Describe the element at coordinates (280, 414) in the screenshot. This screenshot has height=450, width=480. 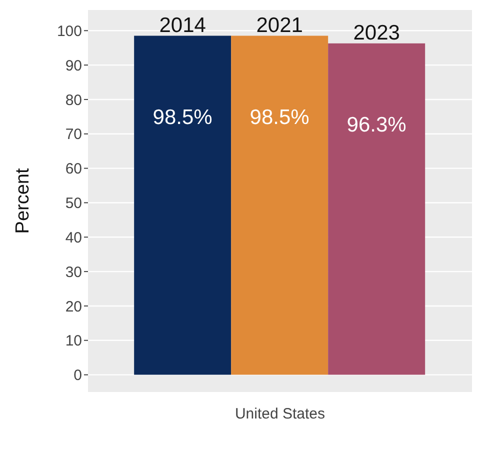
I see `x-tick-label: United States` at that location.